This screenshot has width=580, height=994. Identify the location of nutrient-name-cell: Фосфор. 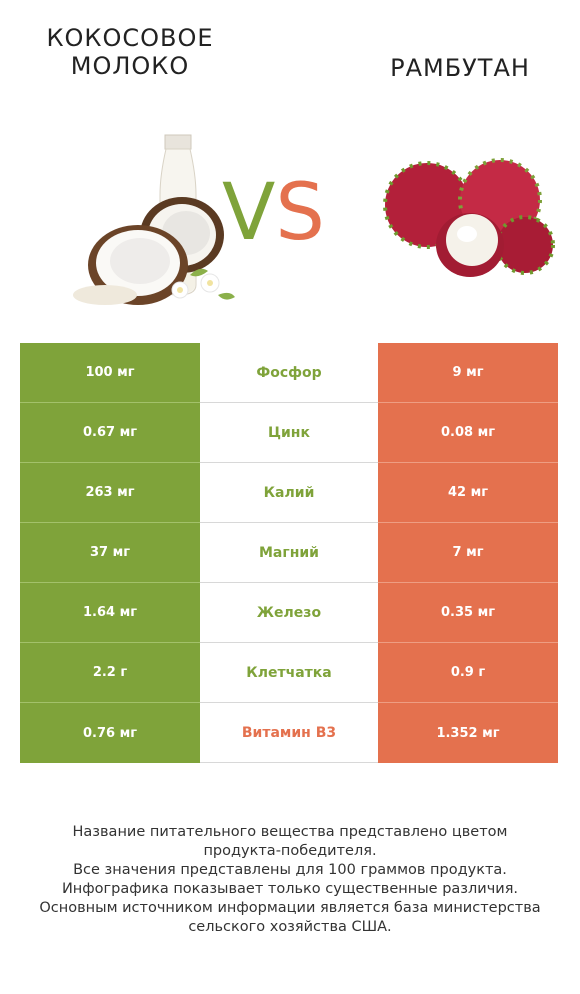
(289, 373).